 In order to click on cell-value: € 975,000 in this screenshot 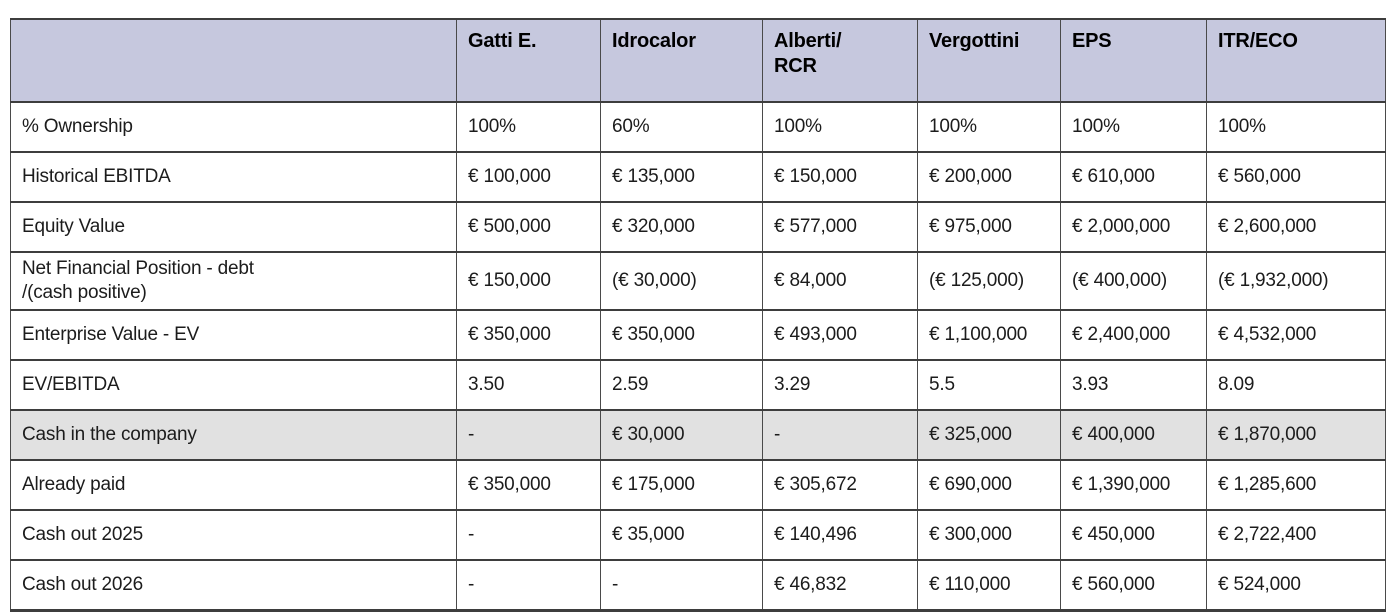, I will do `click(989, 227)`.